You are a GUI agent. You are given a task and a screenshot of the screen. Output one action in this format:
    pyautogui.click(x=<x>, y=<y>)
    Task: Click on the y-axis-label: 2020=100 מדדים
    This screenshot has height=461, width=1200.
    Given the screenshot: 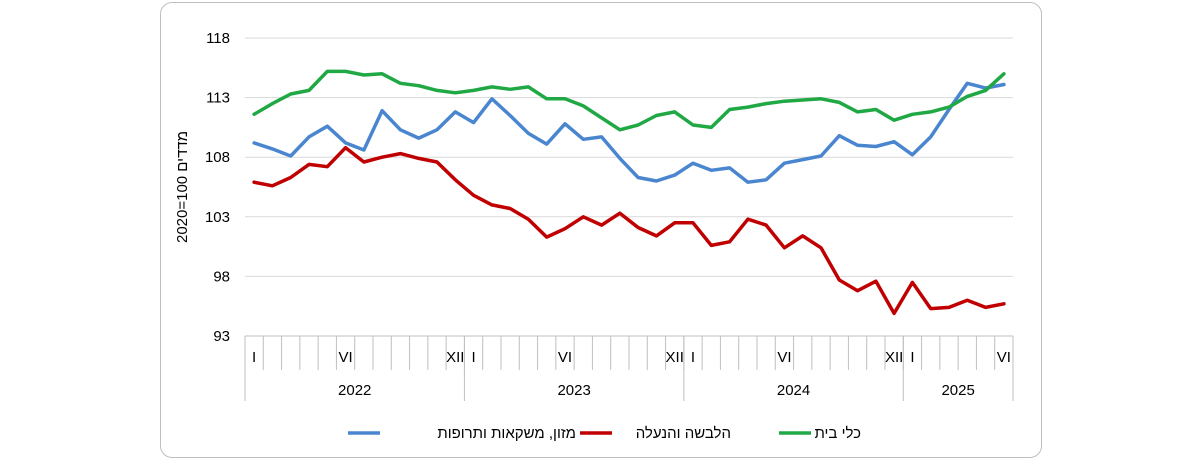 What is the action you would take?
    pyautogui.click(x=182, y=187)
    